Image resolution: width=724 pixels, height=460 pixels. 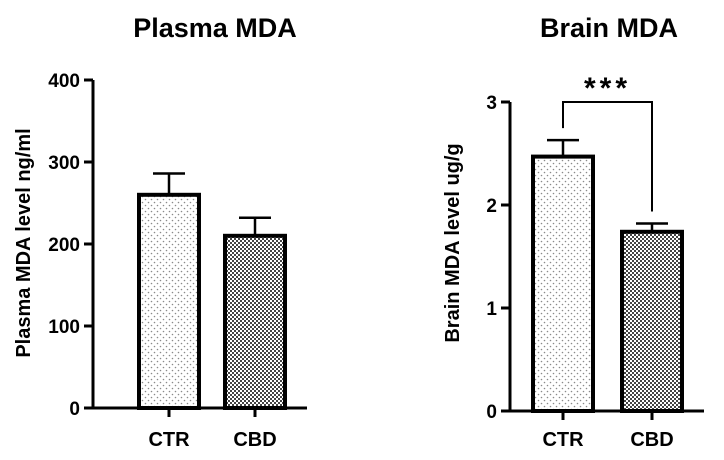 I want to click on chart-title: Plasma MDA, so click(x=215, y=28).